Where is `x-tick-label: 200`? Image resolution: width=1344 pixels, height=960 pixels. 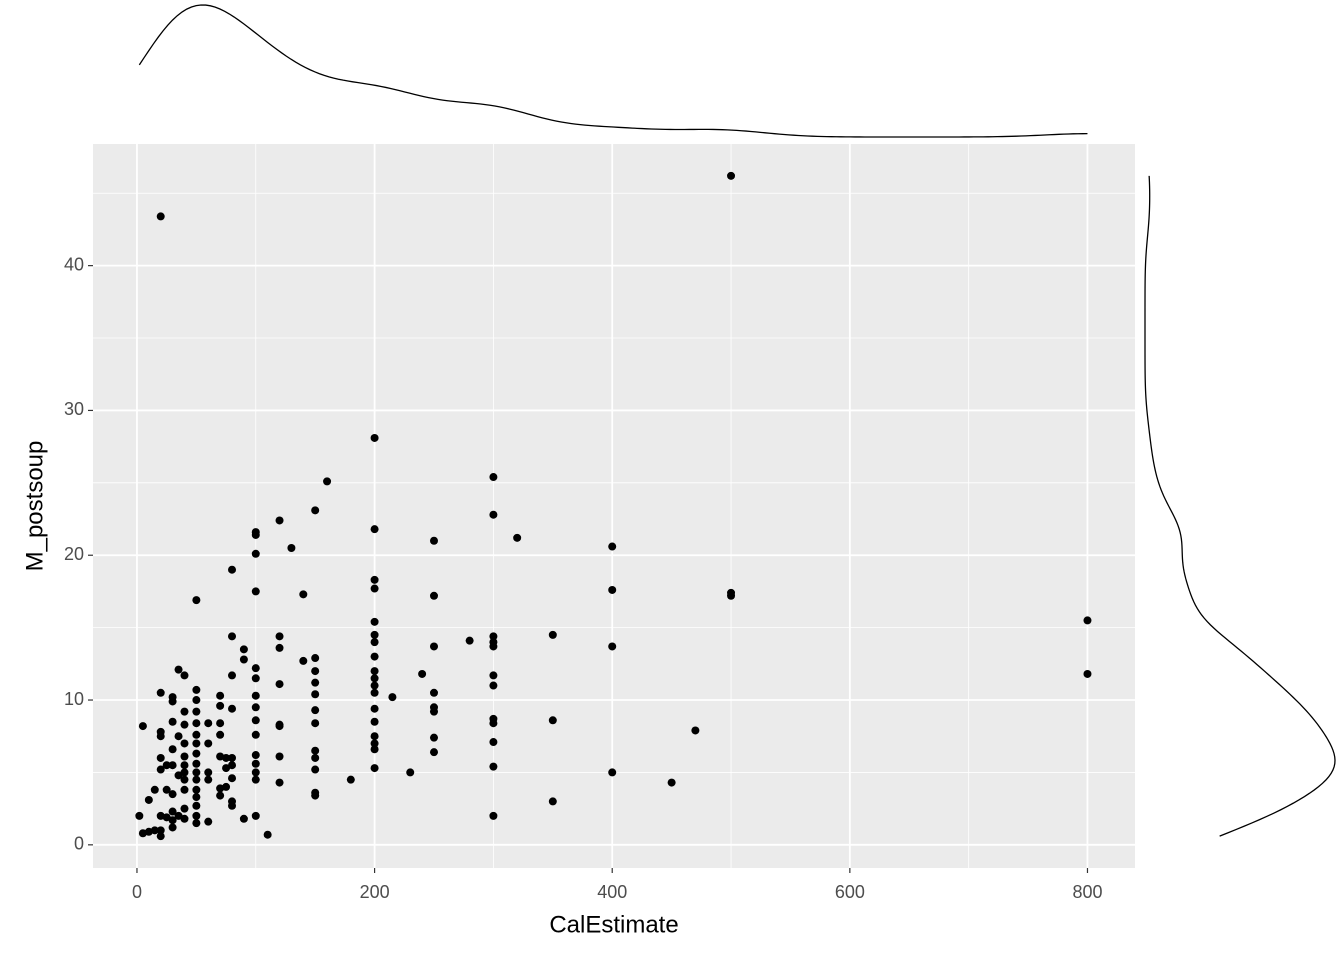 x-tick-label: 200 is located at coordinates (375, 892).